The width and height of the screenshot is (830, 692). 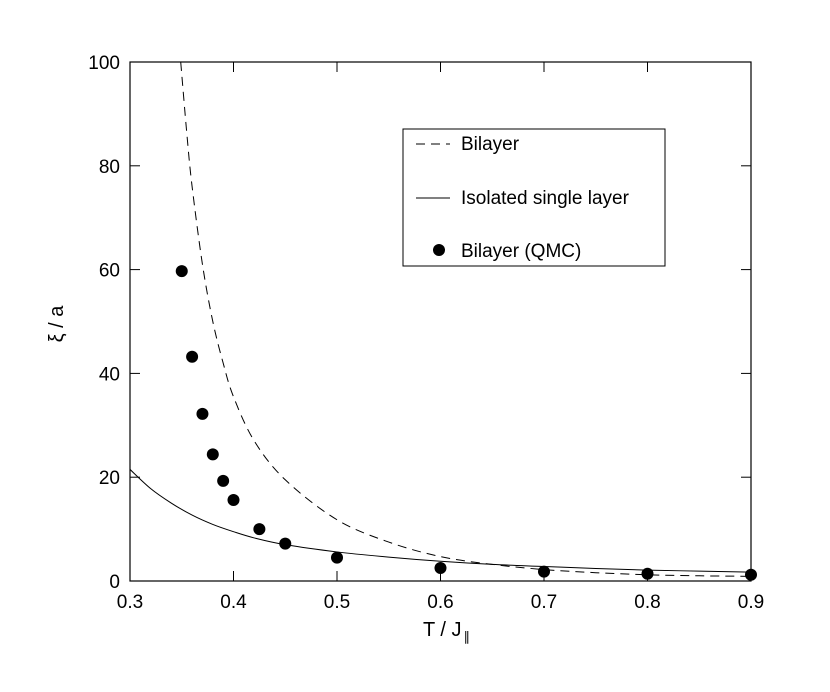 What do you see at coordinates (544, 602) in the screenshot?
I see `x-tick-label: 0.7` at bounding box center [544, 602].